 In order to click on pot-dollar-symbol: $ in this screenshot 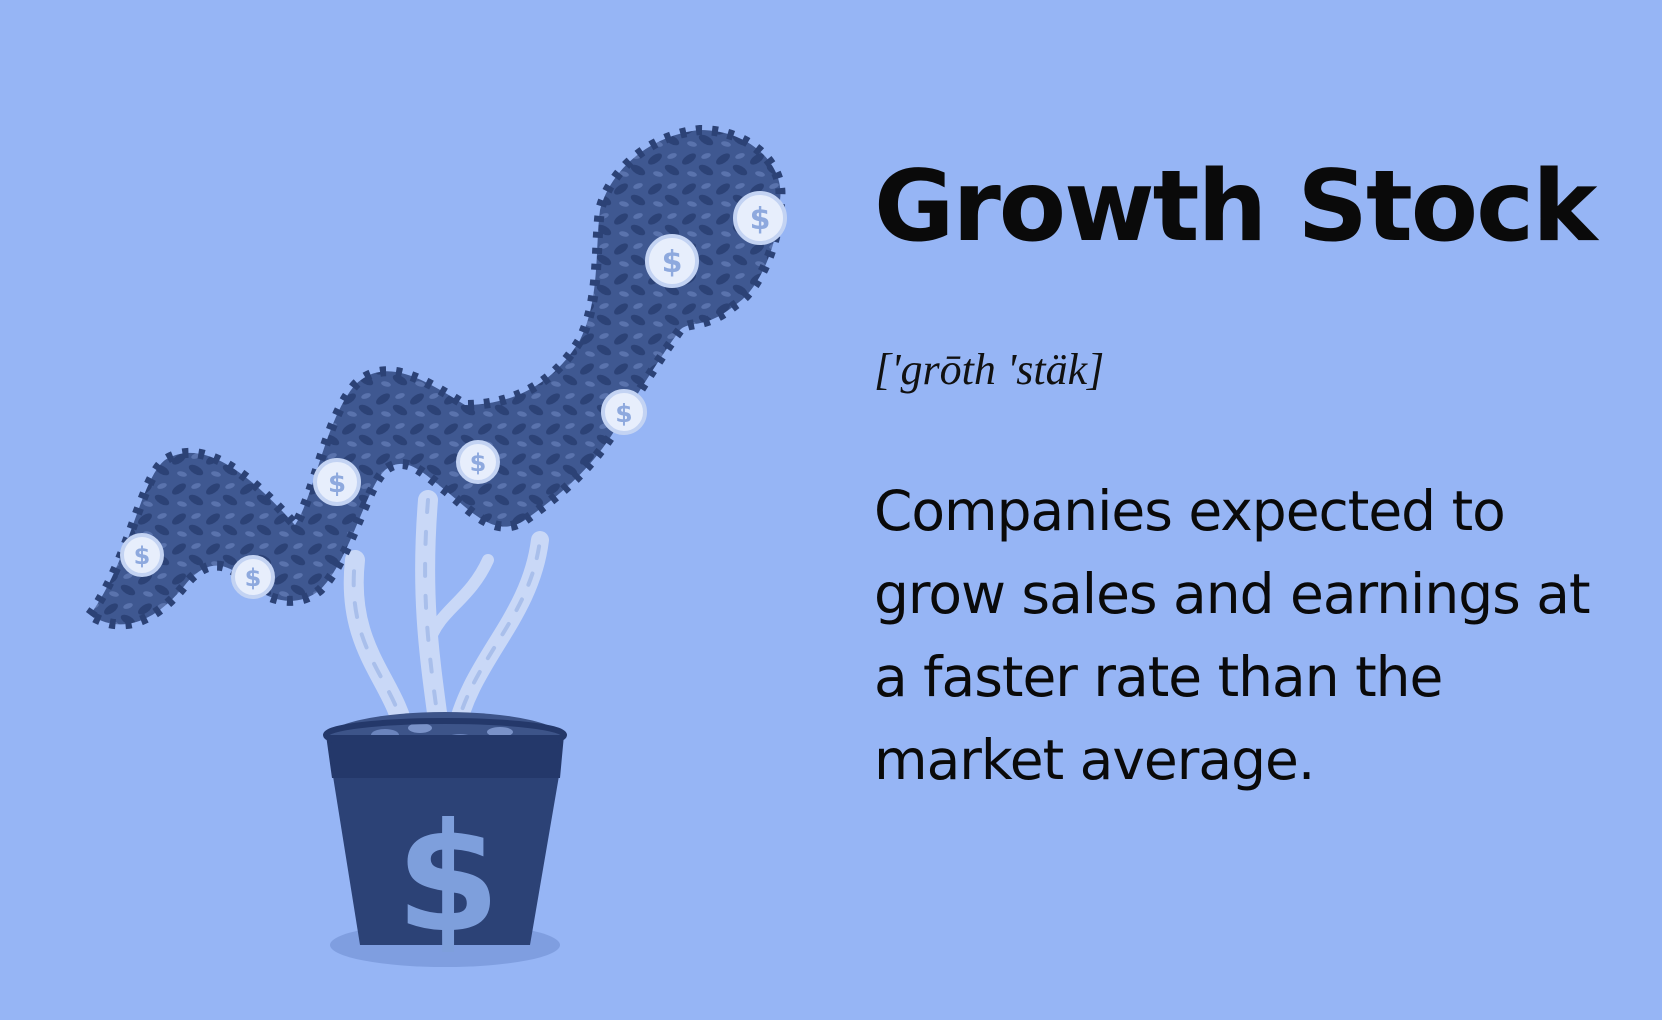, I will do `click(448, 879)`.